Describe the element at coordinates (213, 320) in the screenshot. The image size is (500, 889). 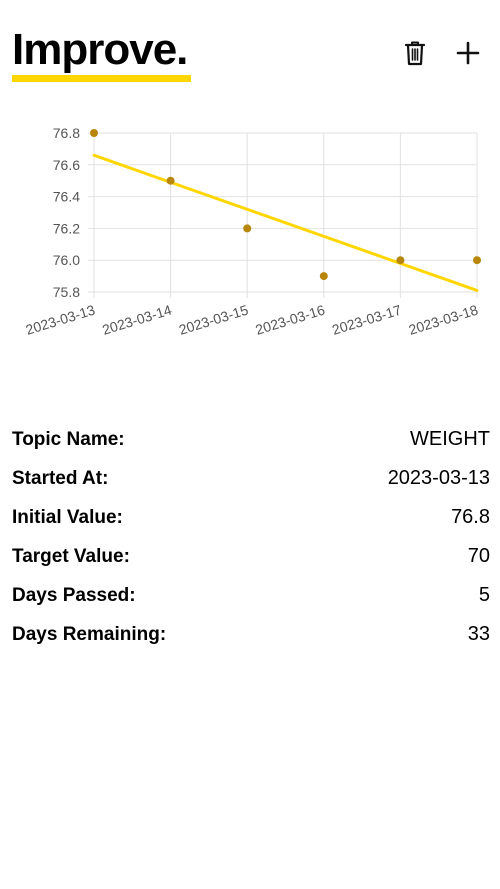
I see `x-tick-label: 2023-03-15` at that location.